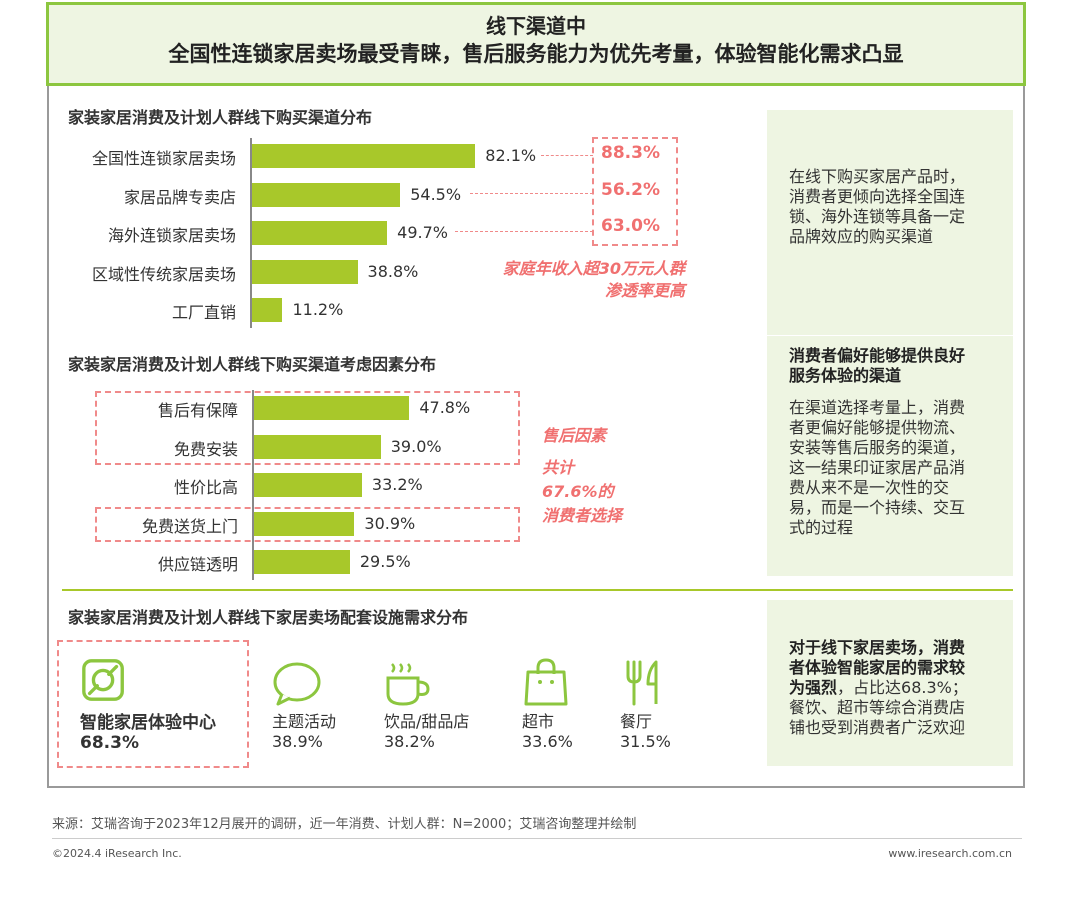 The image size is (1080, 908). Describe the element at coordinates (642, 683) in the screenshot. I see `fork-knife-icon` at that location.